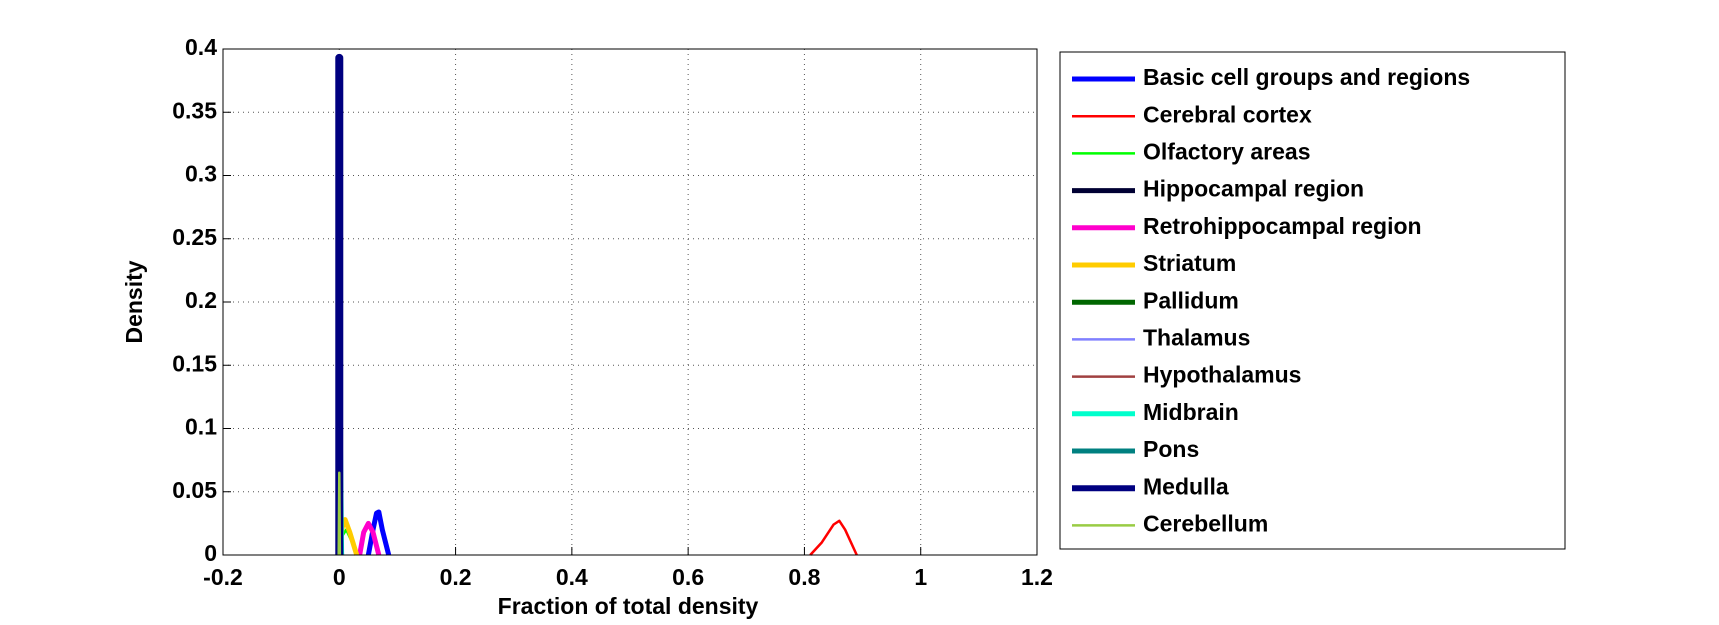 The image size is (1719, 625). Describe the element at coordinates (339, 577) in the screenshot. I see `x-tick-label: 0` at that location.